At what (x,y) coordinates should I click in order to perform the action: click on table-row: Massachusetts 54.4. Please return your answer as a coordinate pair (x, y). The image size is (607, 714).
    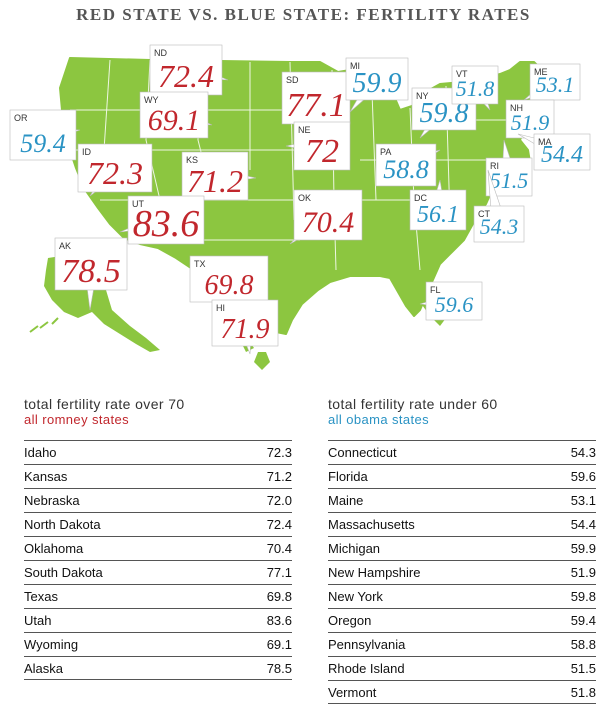
    Looking at the image, I should click on (462, 524).